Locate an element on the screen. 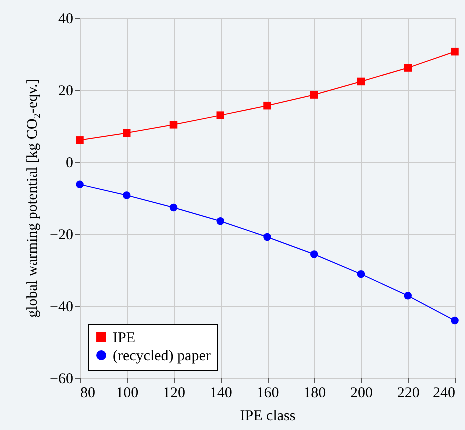 The height and width of the screenshot is (430, 465). x-tick-label: 120 is located at coordinates (174, 394).